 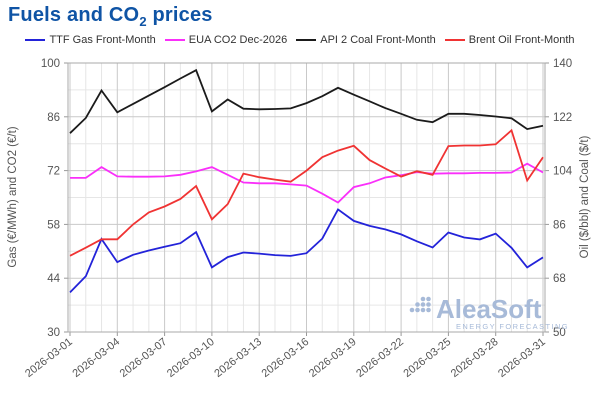 I want to click on x-axis-tick-label: 2026-03-16, so click(x=286, y=358).